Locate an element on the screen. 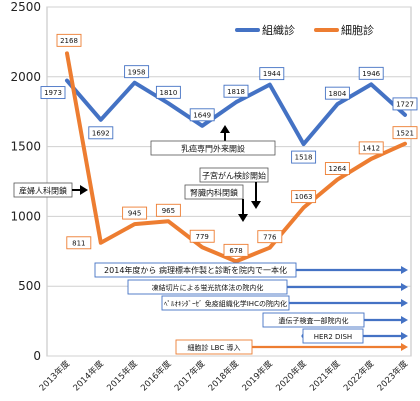 Image resolution: width=420 pixels, height=401 pixels. x-tick-label: 2014年度 is located at coordinates (88, 375).